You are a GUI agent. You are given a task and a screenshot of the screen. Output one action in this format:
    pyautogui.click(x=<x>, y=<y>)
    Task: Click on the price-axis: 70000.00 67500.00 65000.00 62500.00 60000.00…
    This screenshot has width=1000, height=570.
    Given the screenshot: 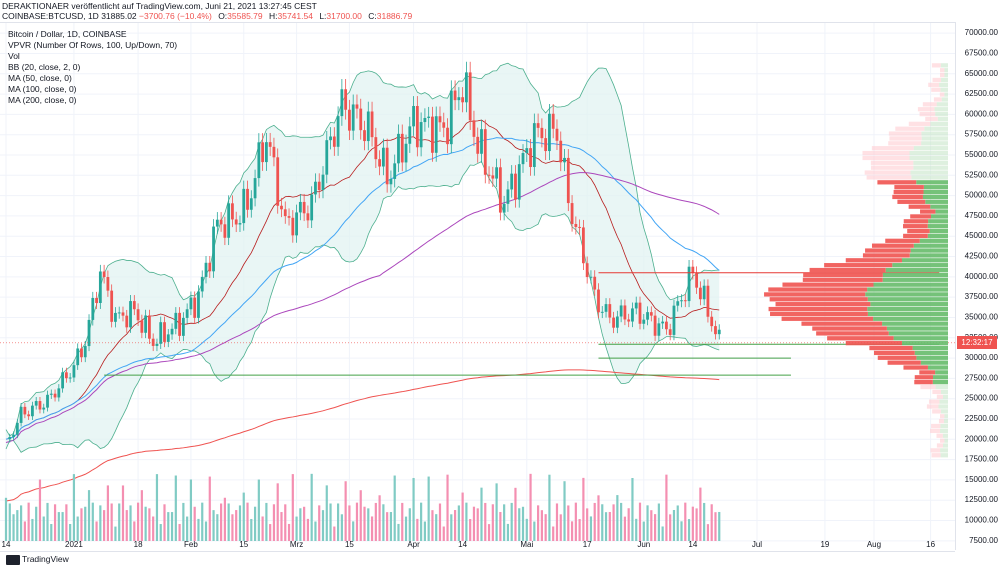 What is the action you would take?
    pyautogui.click(x=977, y=286)
    